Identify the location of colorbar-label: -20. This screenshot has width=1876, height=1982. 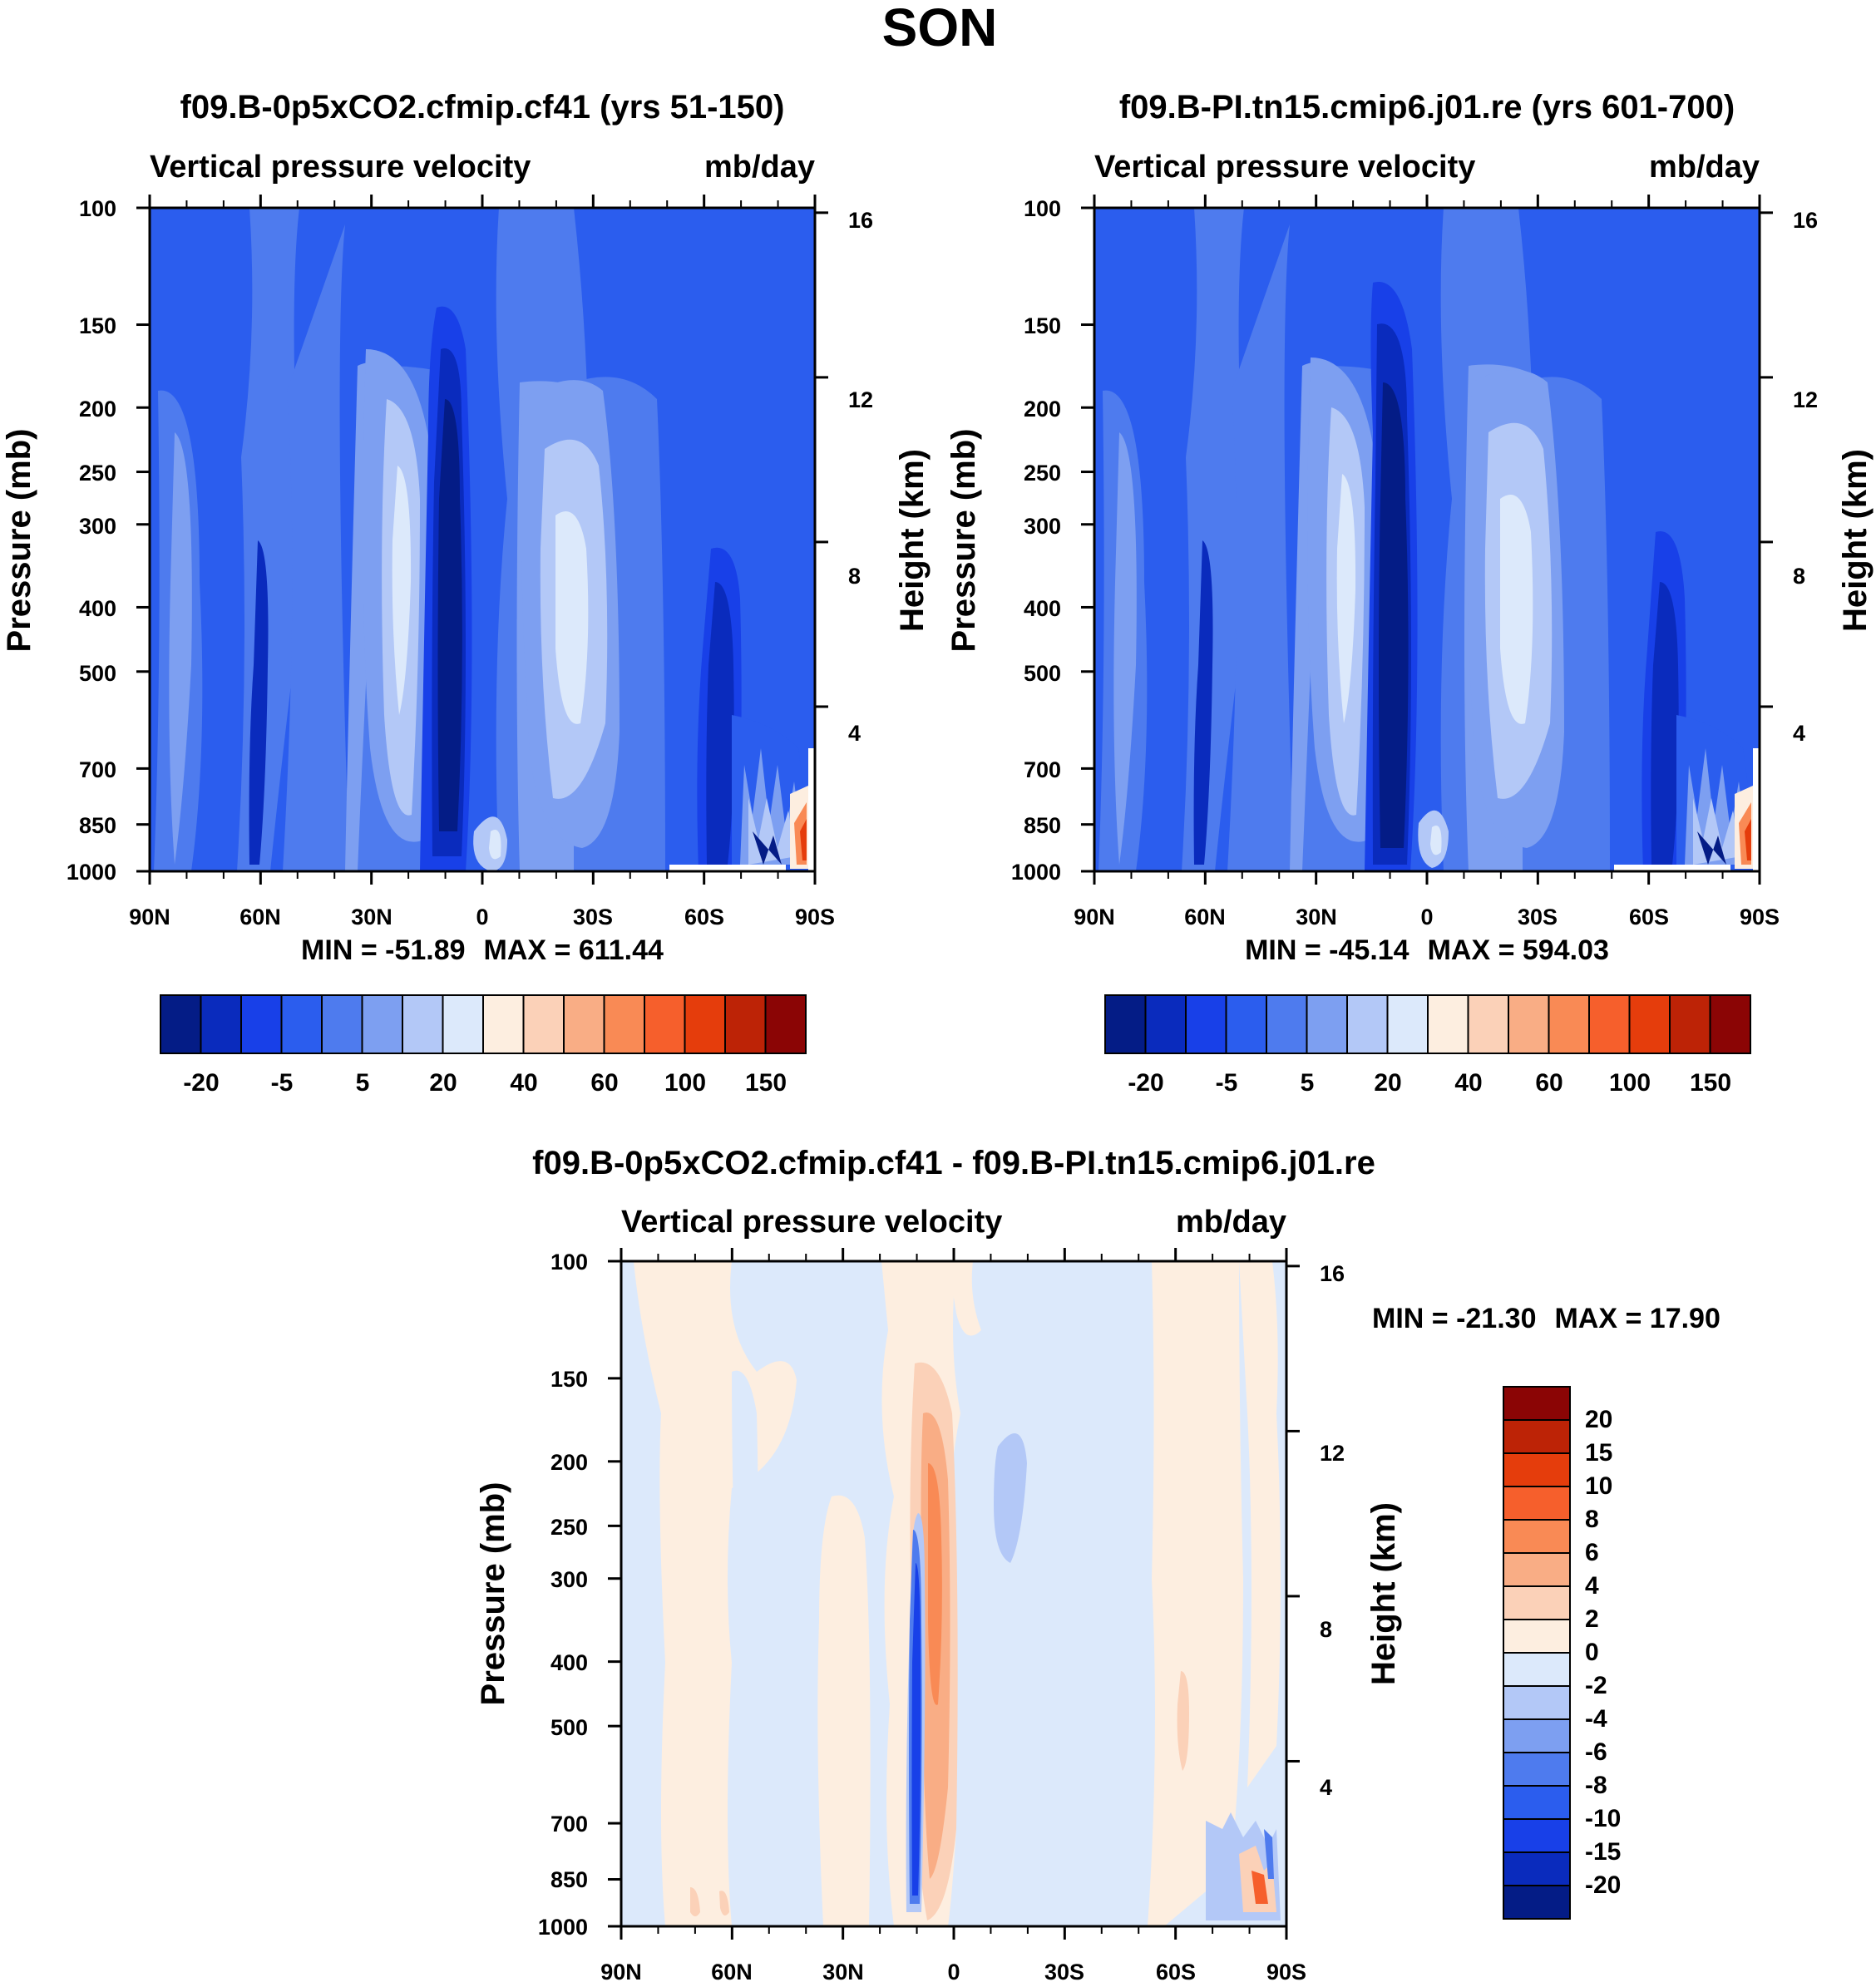
(1145, 1083).